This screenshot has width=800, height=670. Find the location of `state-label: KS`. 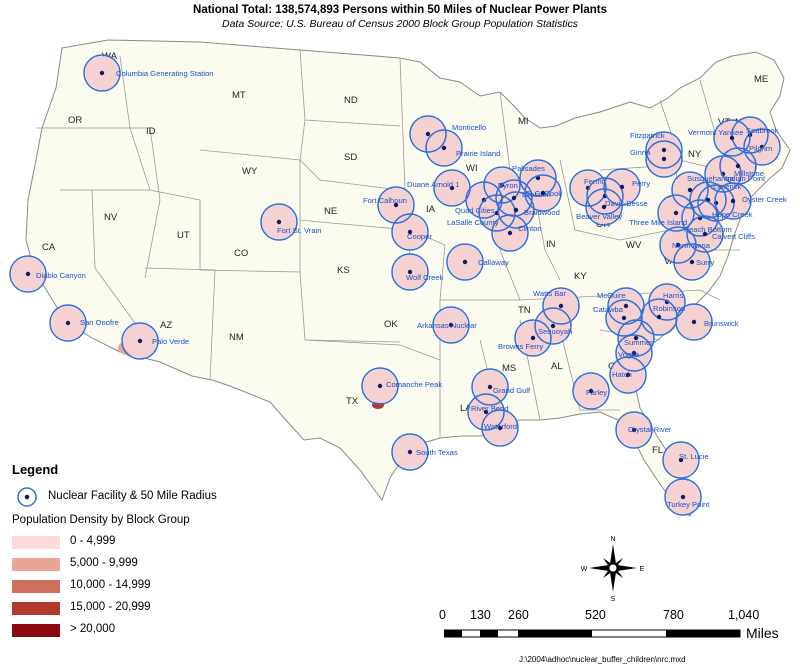

state-label: KS is located at coordinates (343, 270).